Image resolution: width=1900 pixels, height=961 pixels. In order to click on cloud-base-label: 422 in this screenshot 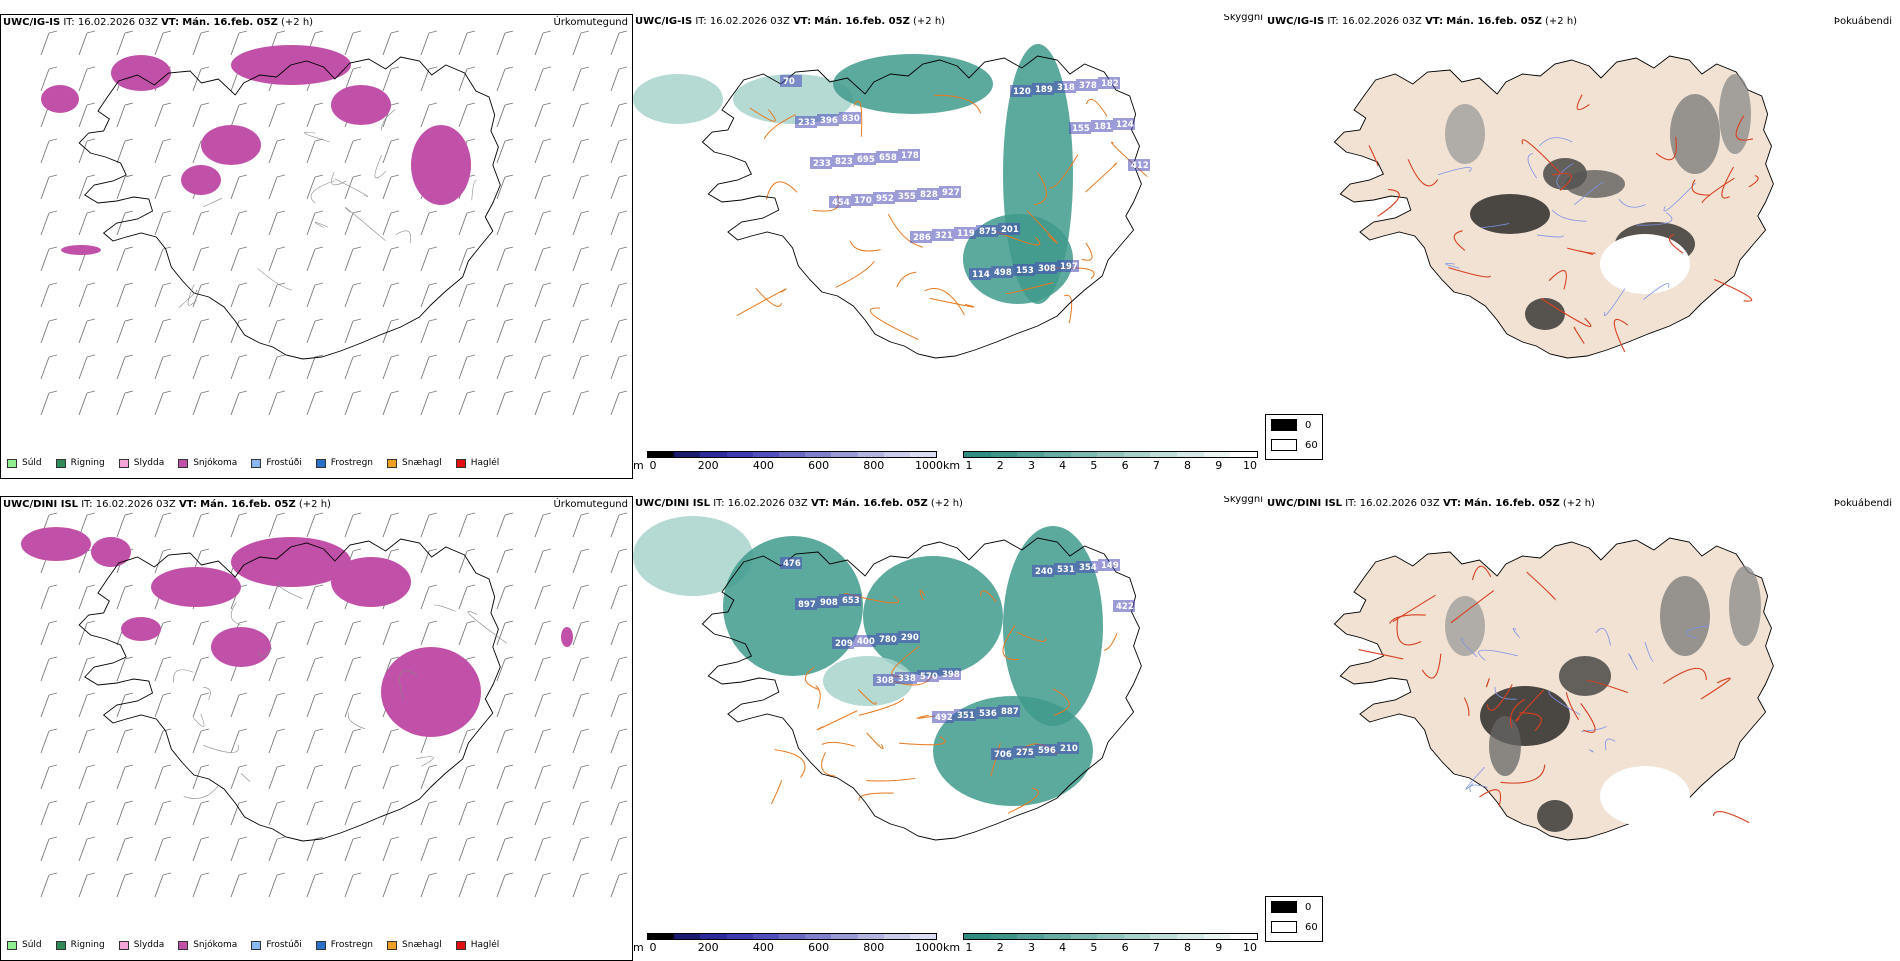, I will do `click(1125, 607)`.